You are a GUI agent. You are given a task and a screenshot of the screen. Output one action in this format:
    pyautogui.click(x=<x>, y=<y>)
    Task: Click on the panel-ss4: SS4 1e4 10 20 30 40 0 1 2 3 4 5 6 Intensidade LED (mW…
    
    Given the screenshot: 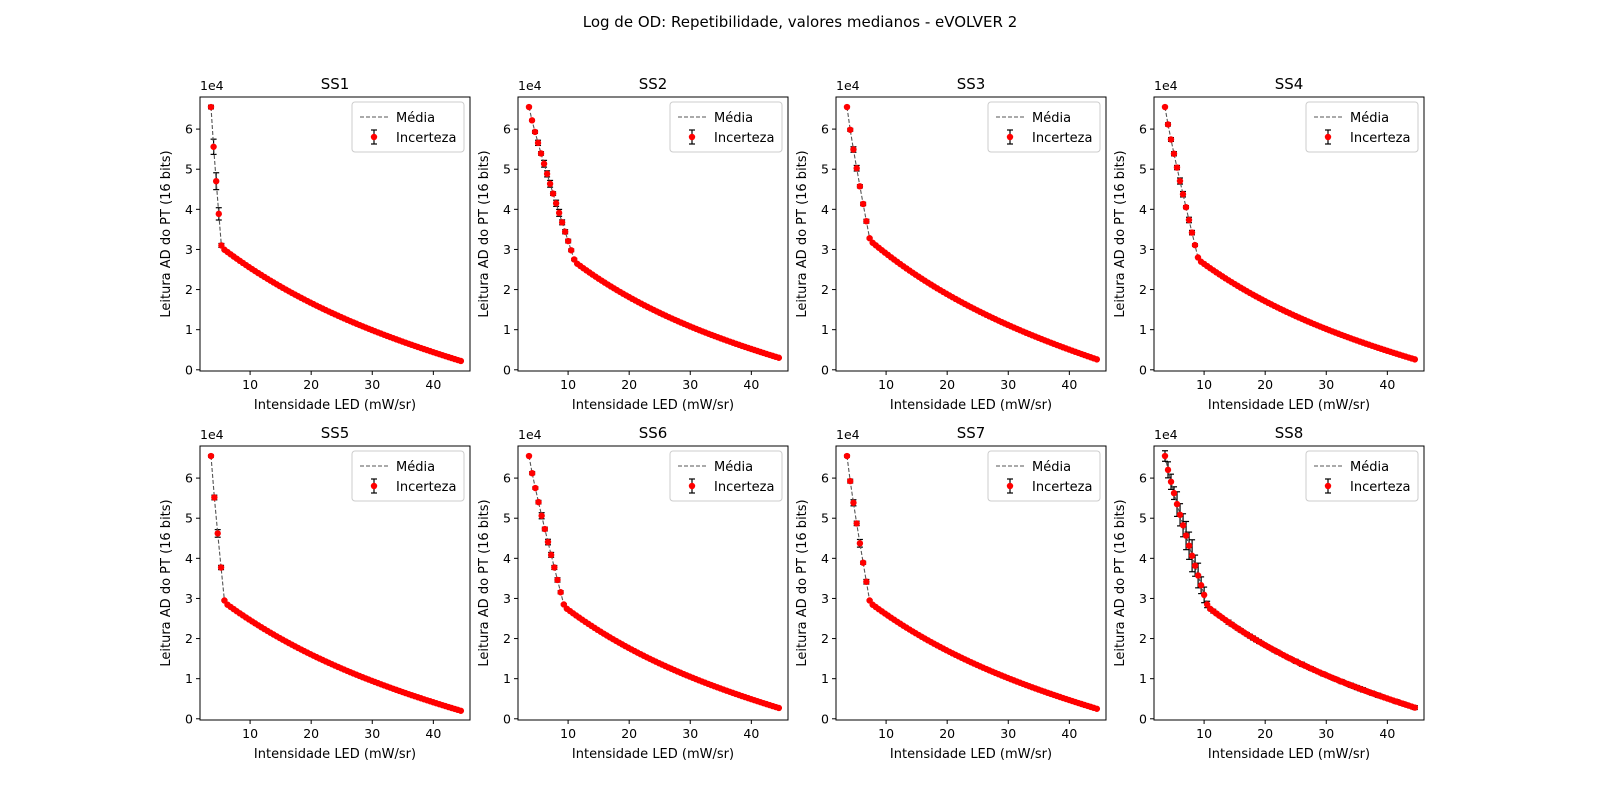 What is the action you would take?
    pyautogui.click(x=1269, y=244)
    